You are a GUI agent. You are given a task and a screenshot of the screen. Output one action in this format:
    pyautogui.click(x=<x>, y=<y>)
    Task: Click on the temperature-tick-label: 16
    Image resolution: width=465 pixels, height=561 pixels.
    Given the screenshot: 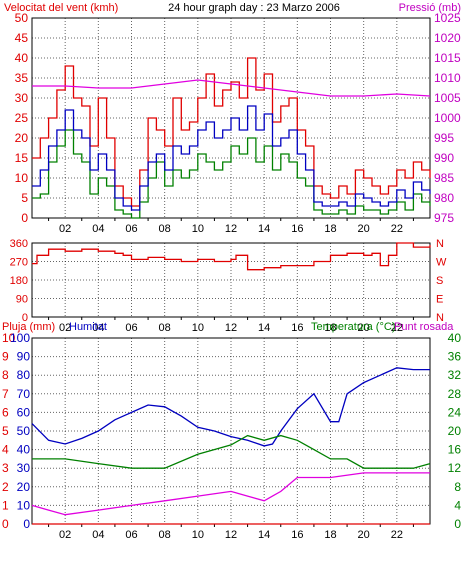 What is the action you would take?
    pyautogui.click(x=455, y=450)
    